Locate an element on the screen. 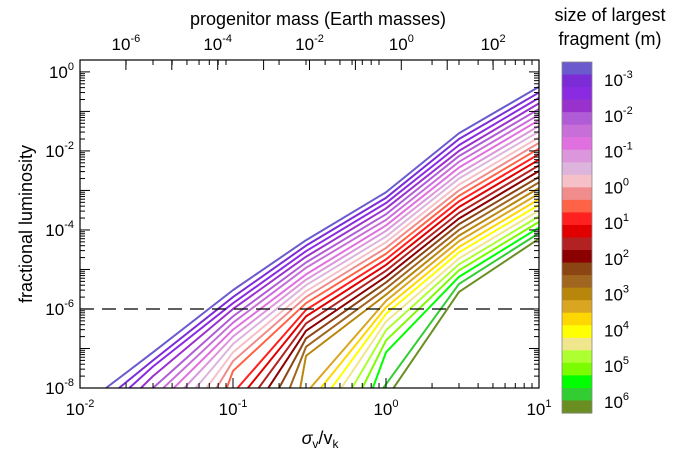  colorbar-tick-label-6: 10³ is located at coordinates (616, 294).